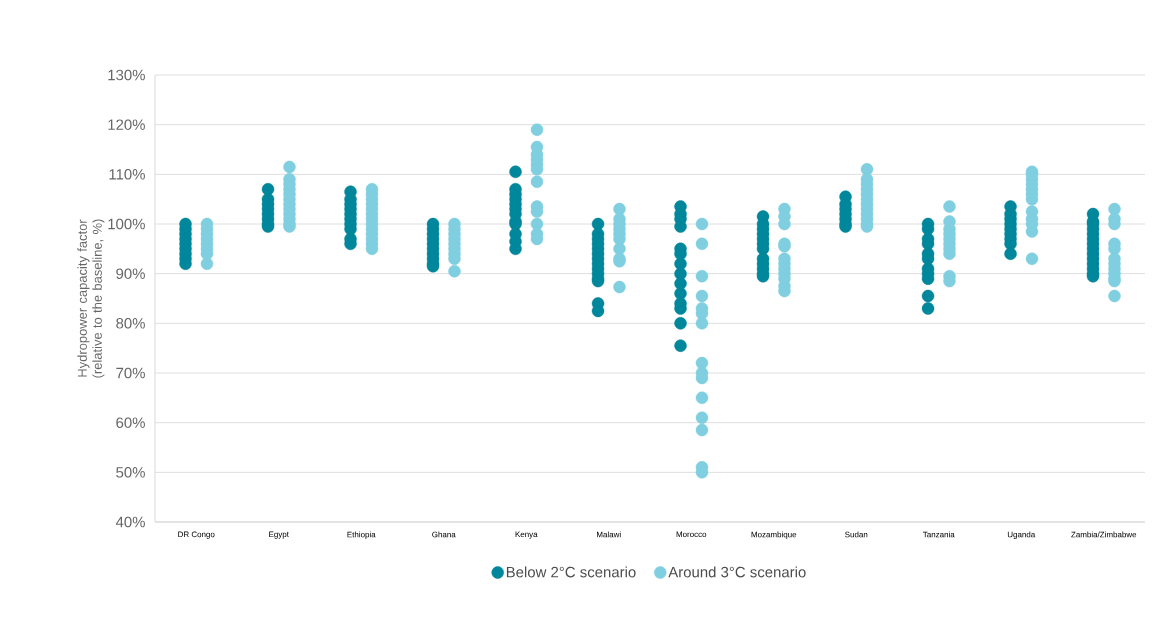  Describe the element at coordinates (91, 298) in the screenshot. I see `y-axis-title: Hydropower capacity factor (relative to the baseline, %)` at that location.